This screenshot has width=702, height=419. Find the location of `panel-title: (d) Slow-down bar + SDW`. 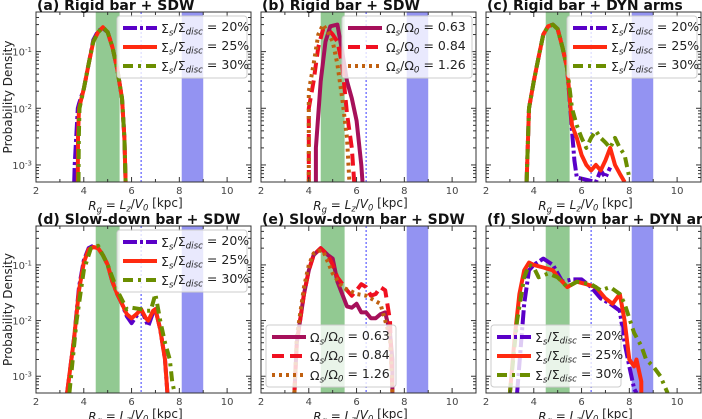

panel-title: (d) Slow-down bar + SDW is located at coordinates (138, 220).